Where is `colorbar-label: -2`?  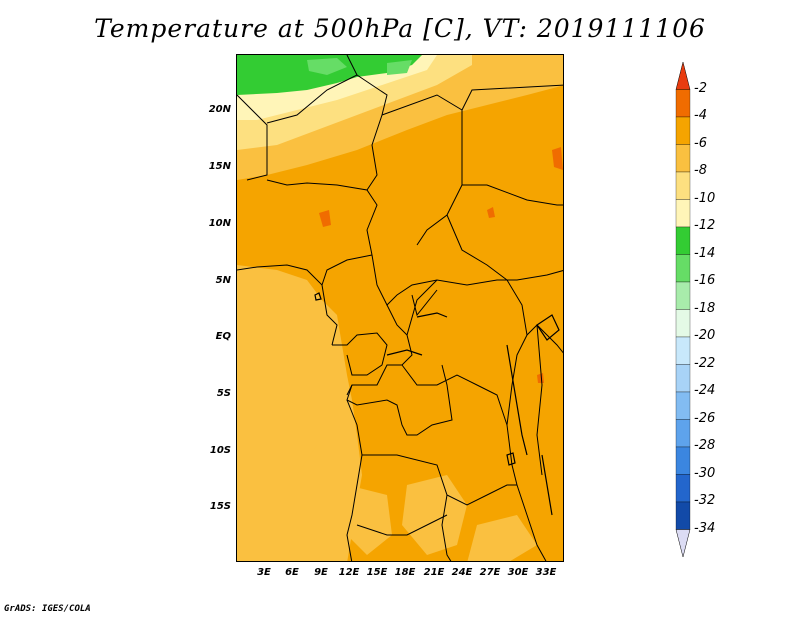 colorbar-label: -2 is located at coordinates (700, 88).